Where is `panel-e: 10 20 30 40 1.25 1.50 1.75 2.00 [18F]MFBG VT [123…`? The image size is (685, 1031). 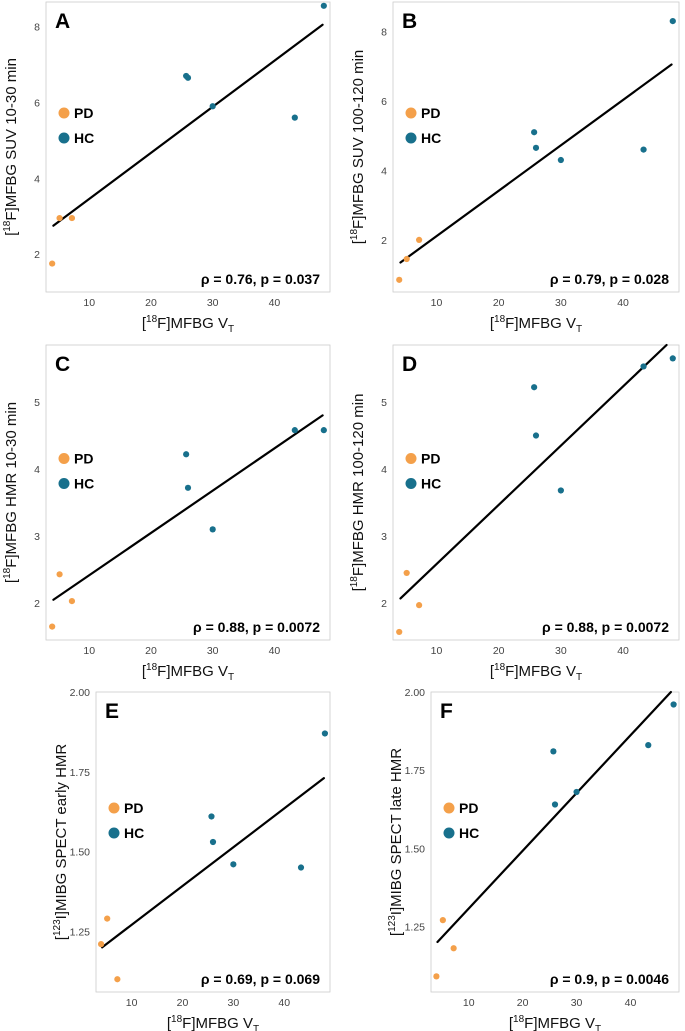 panel-e: 10 20 30 40 1.25 1.50 1.75 2.00 [18F]MFBG VT [123… is located at coordinates (191, 859).